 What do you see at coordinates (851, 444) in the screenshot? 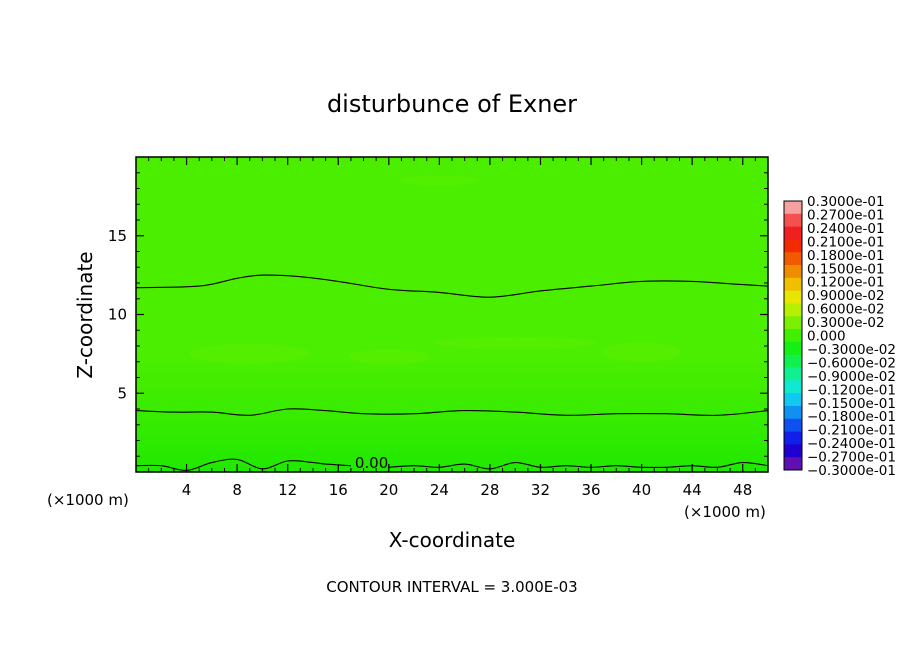
I see `colorbar-label: −0.2400e-01` at bounding box center [851, 444].